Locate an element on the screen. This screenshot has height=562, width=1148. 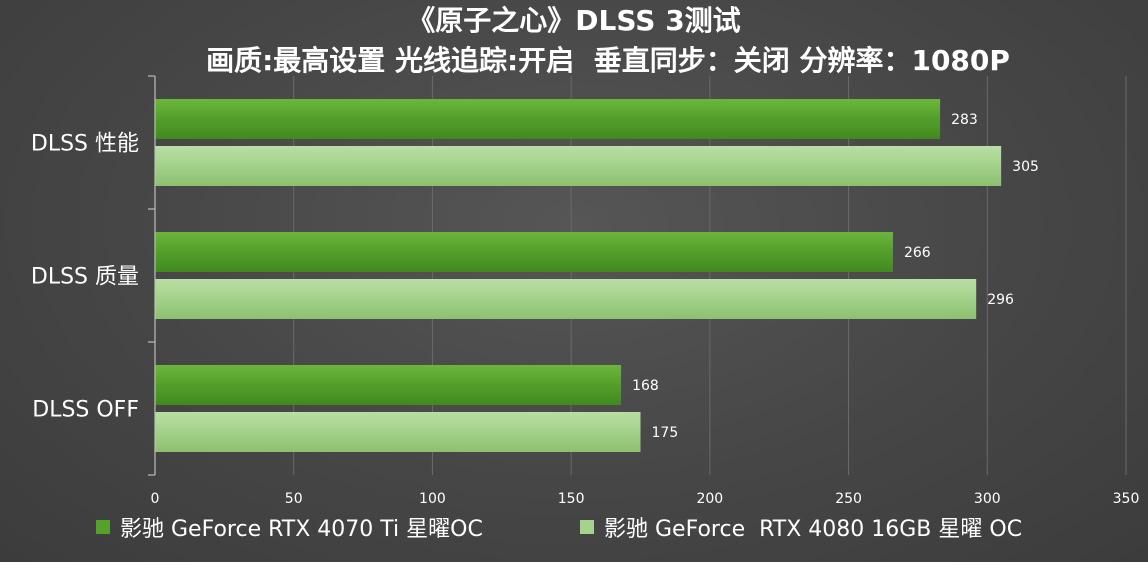
chart-subtitle: 画质:最高设置 光线追踪:开启 垂直同步：关闭 分辨率：1080P is located at coordinates (608, 60).